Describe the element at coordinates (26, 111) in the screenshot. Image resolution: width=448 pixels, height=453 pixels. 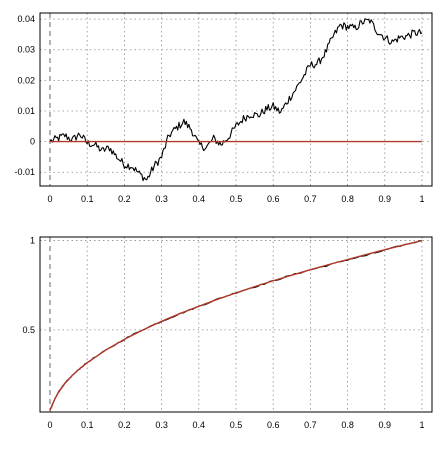
I see `y-tick-label: 0.01` at that location.